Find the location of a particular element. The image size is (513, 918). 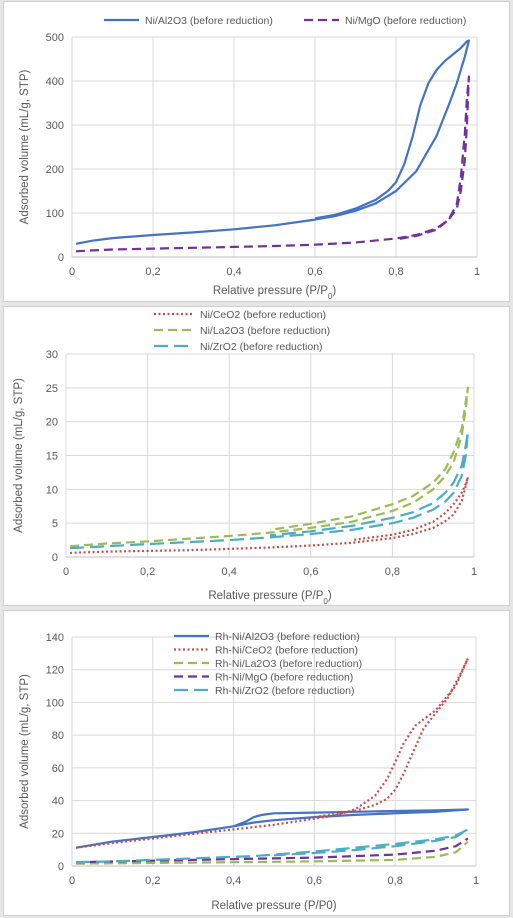

y-tick-label: 40 is located at coordinates (58, 802).